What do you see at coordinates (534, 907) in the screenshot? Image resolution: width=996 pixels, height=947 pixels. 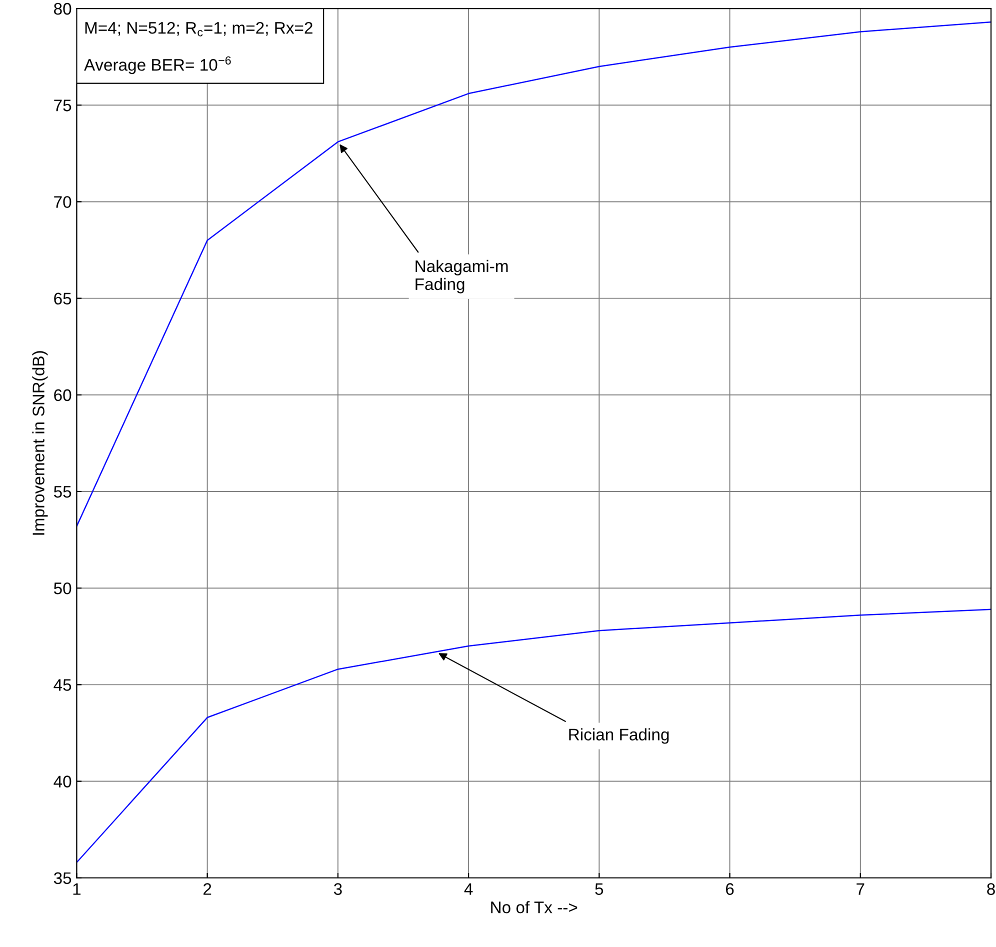 I see `x-axis-title: No of Tx -->` at bounding box center [534, 907].